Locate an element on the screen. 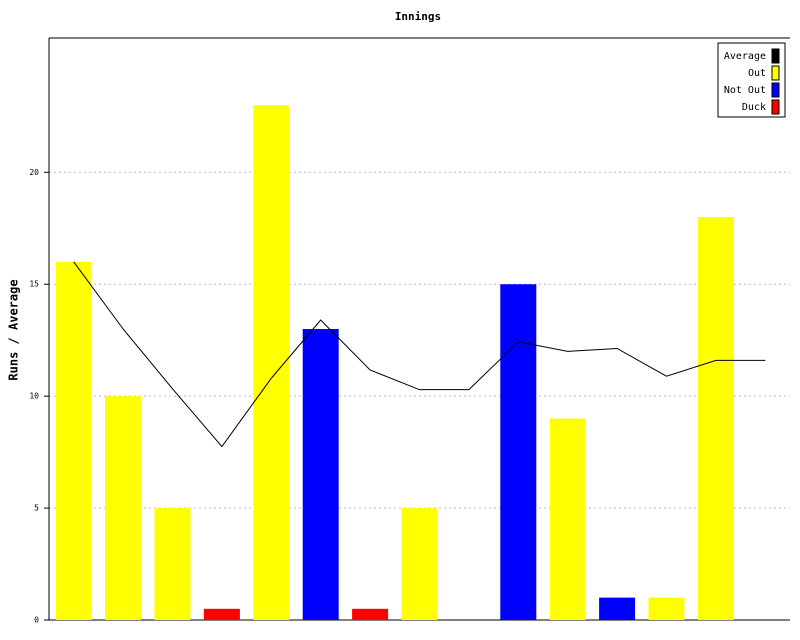 Image resolution: width=800 pixels, height=640 pixels. legend-label: Not Out is located at coordinates (745, 90).